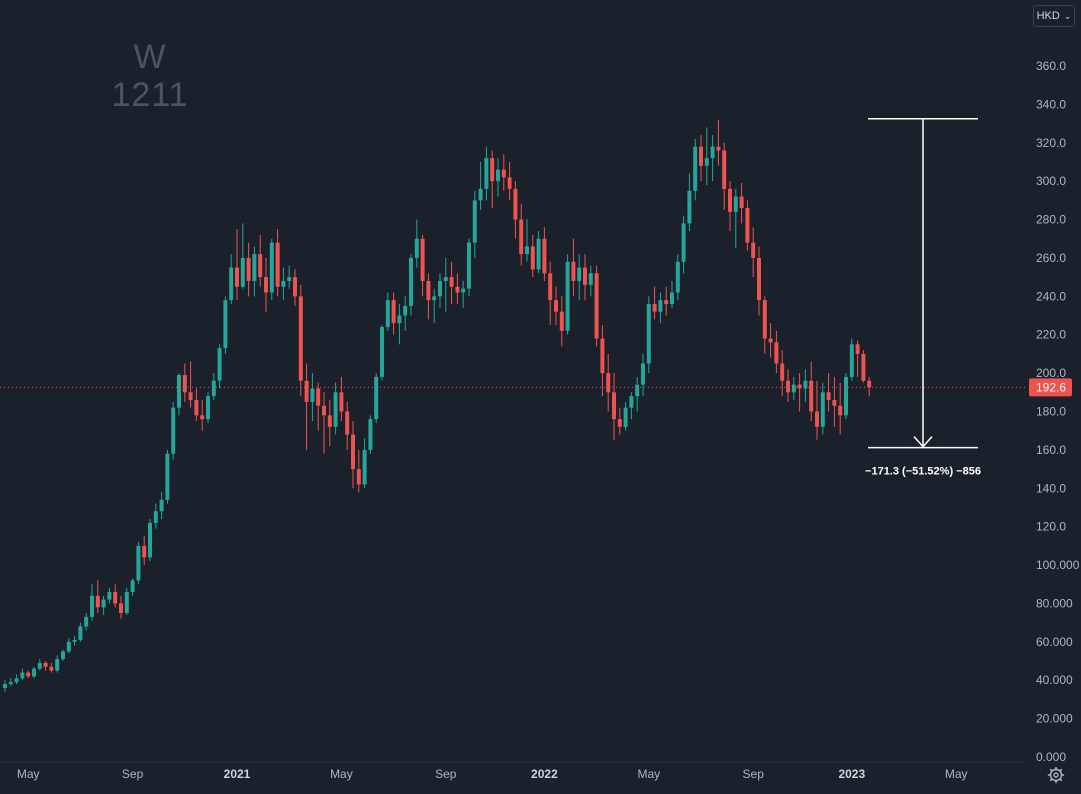  What do you see at coordinates (1051, 450) in the screenshot?
I see `y-tick-label: 160.0` at bounding box center [1051, 450].